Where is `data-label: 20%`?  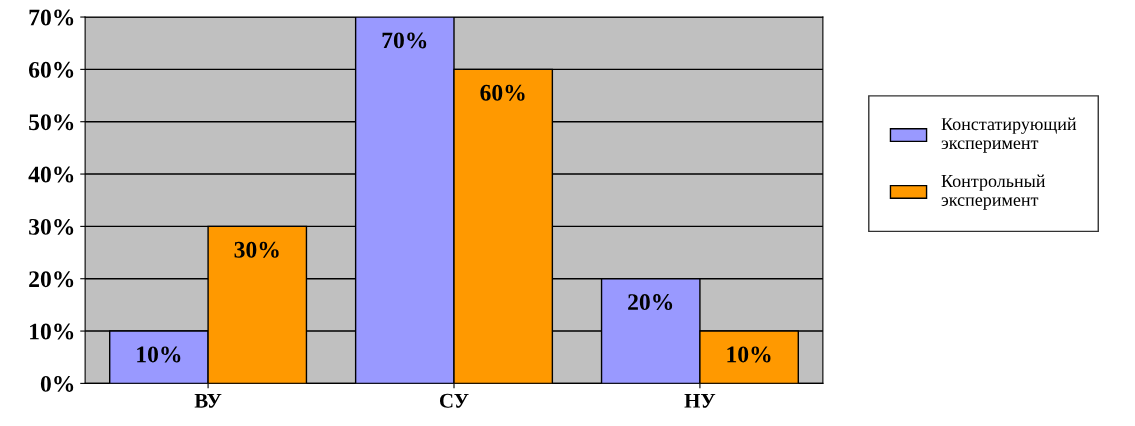 data-label: 20% is located at coordinates (650, 302).